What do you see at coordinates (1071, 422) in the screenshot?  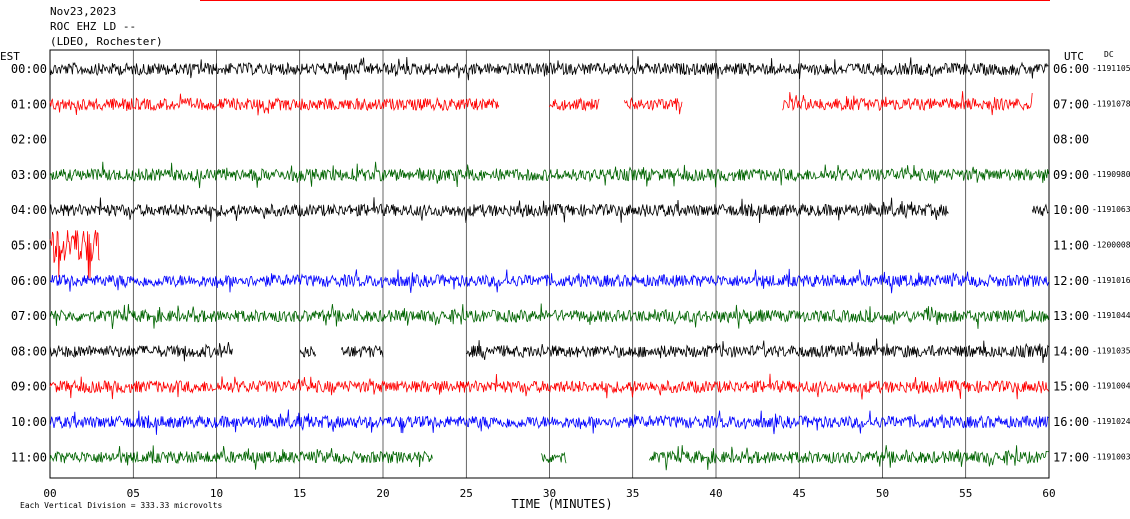 I see `utc-label-16:00: 16:00` at bounding box center [1071, 422].